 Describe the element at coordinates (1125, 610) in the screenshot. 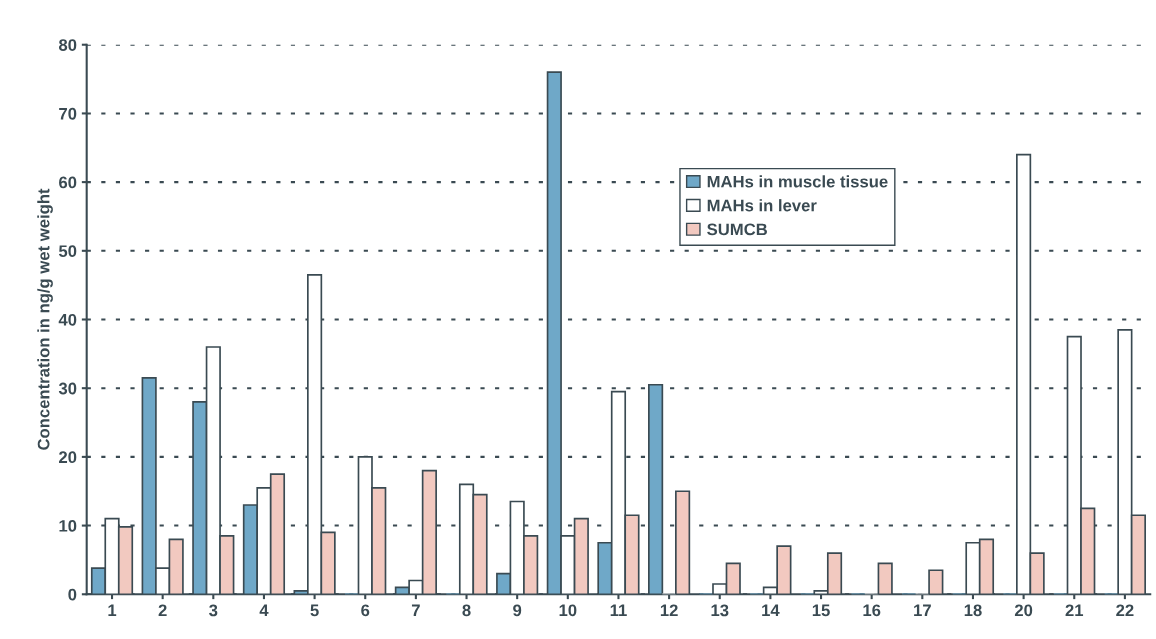

I see `x-tick-label: 22` at that location.